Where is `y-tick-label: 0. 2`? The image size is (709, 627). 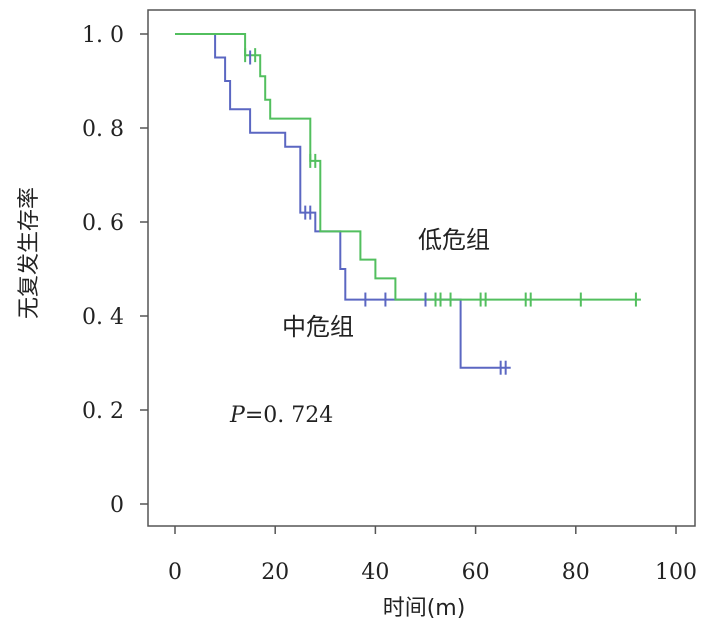
y-tick-label: 0. 2 is located at coordinates (103, 411).